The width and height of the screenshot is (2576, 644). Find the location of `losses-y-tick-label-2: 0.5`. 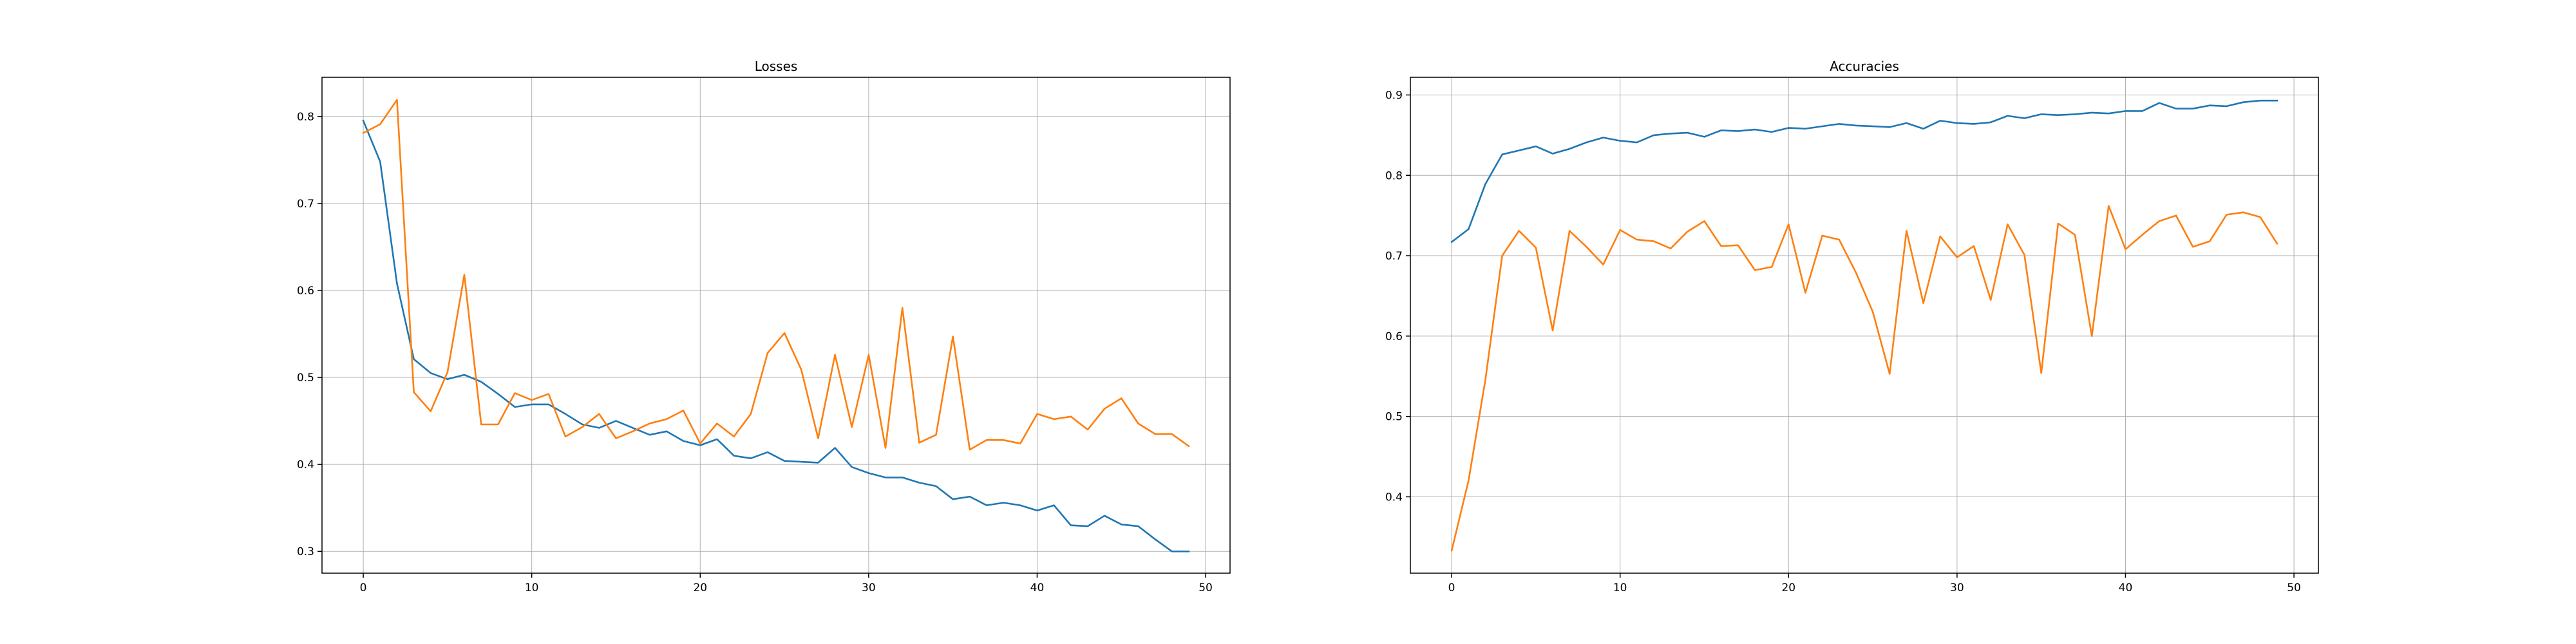

losses-y-tick-label-2: 0.5 is located at coordinates (305, 378).